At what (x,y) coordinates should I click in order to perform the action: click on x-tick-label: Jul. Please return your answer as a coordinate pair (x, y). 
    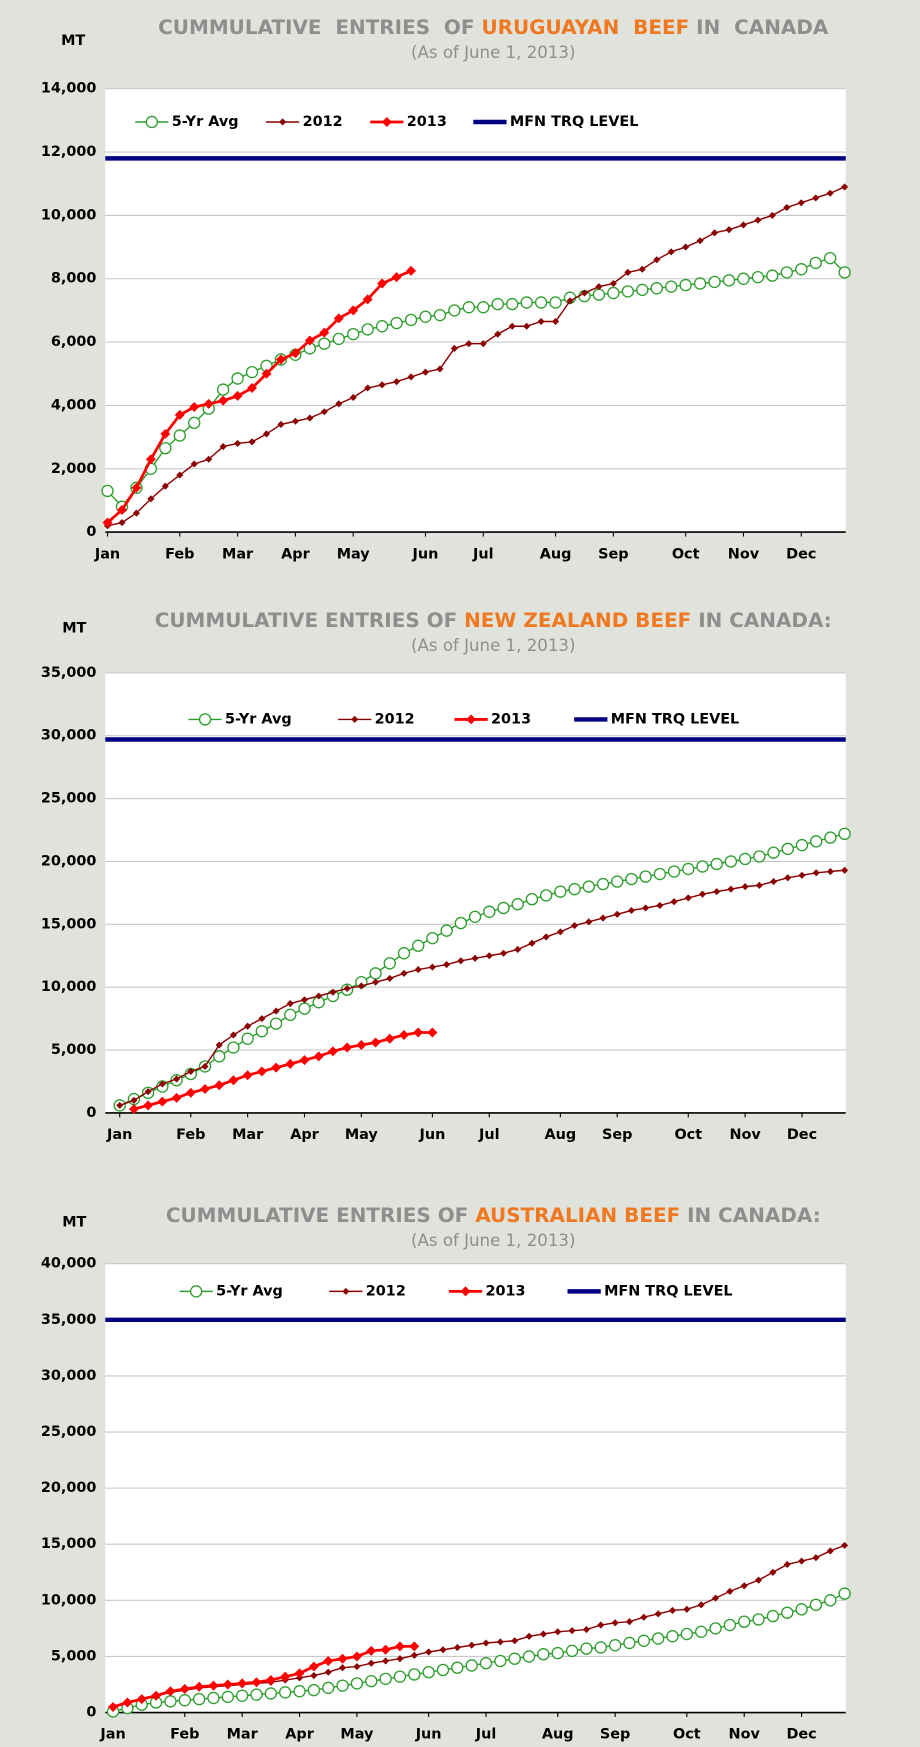
    Looking at the image, I should click on (486, 1735).